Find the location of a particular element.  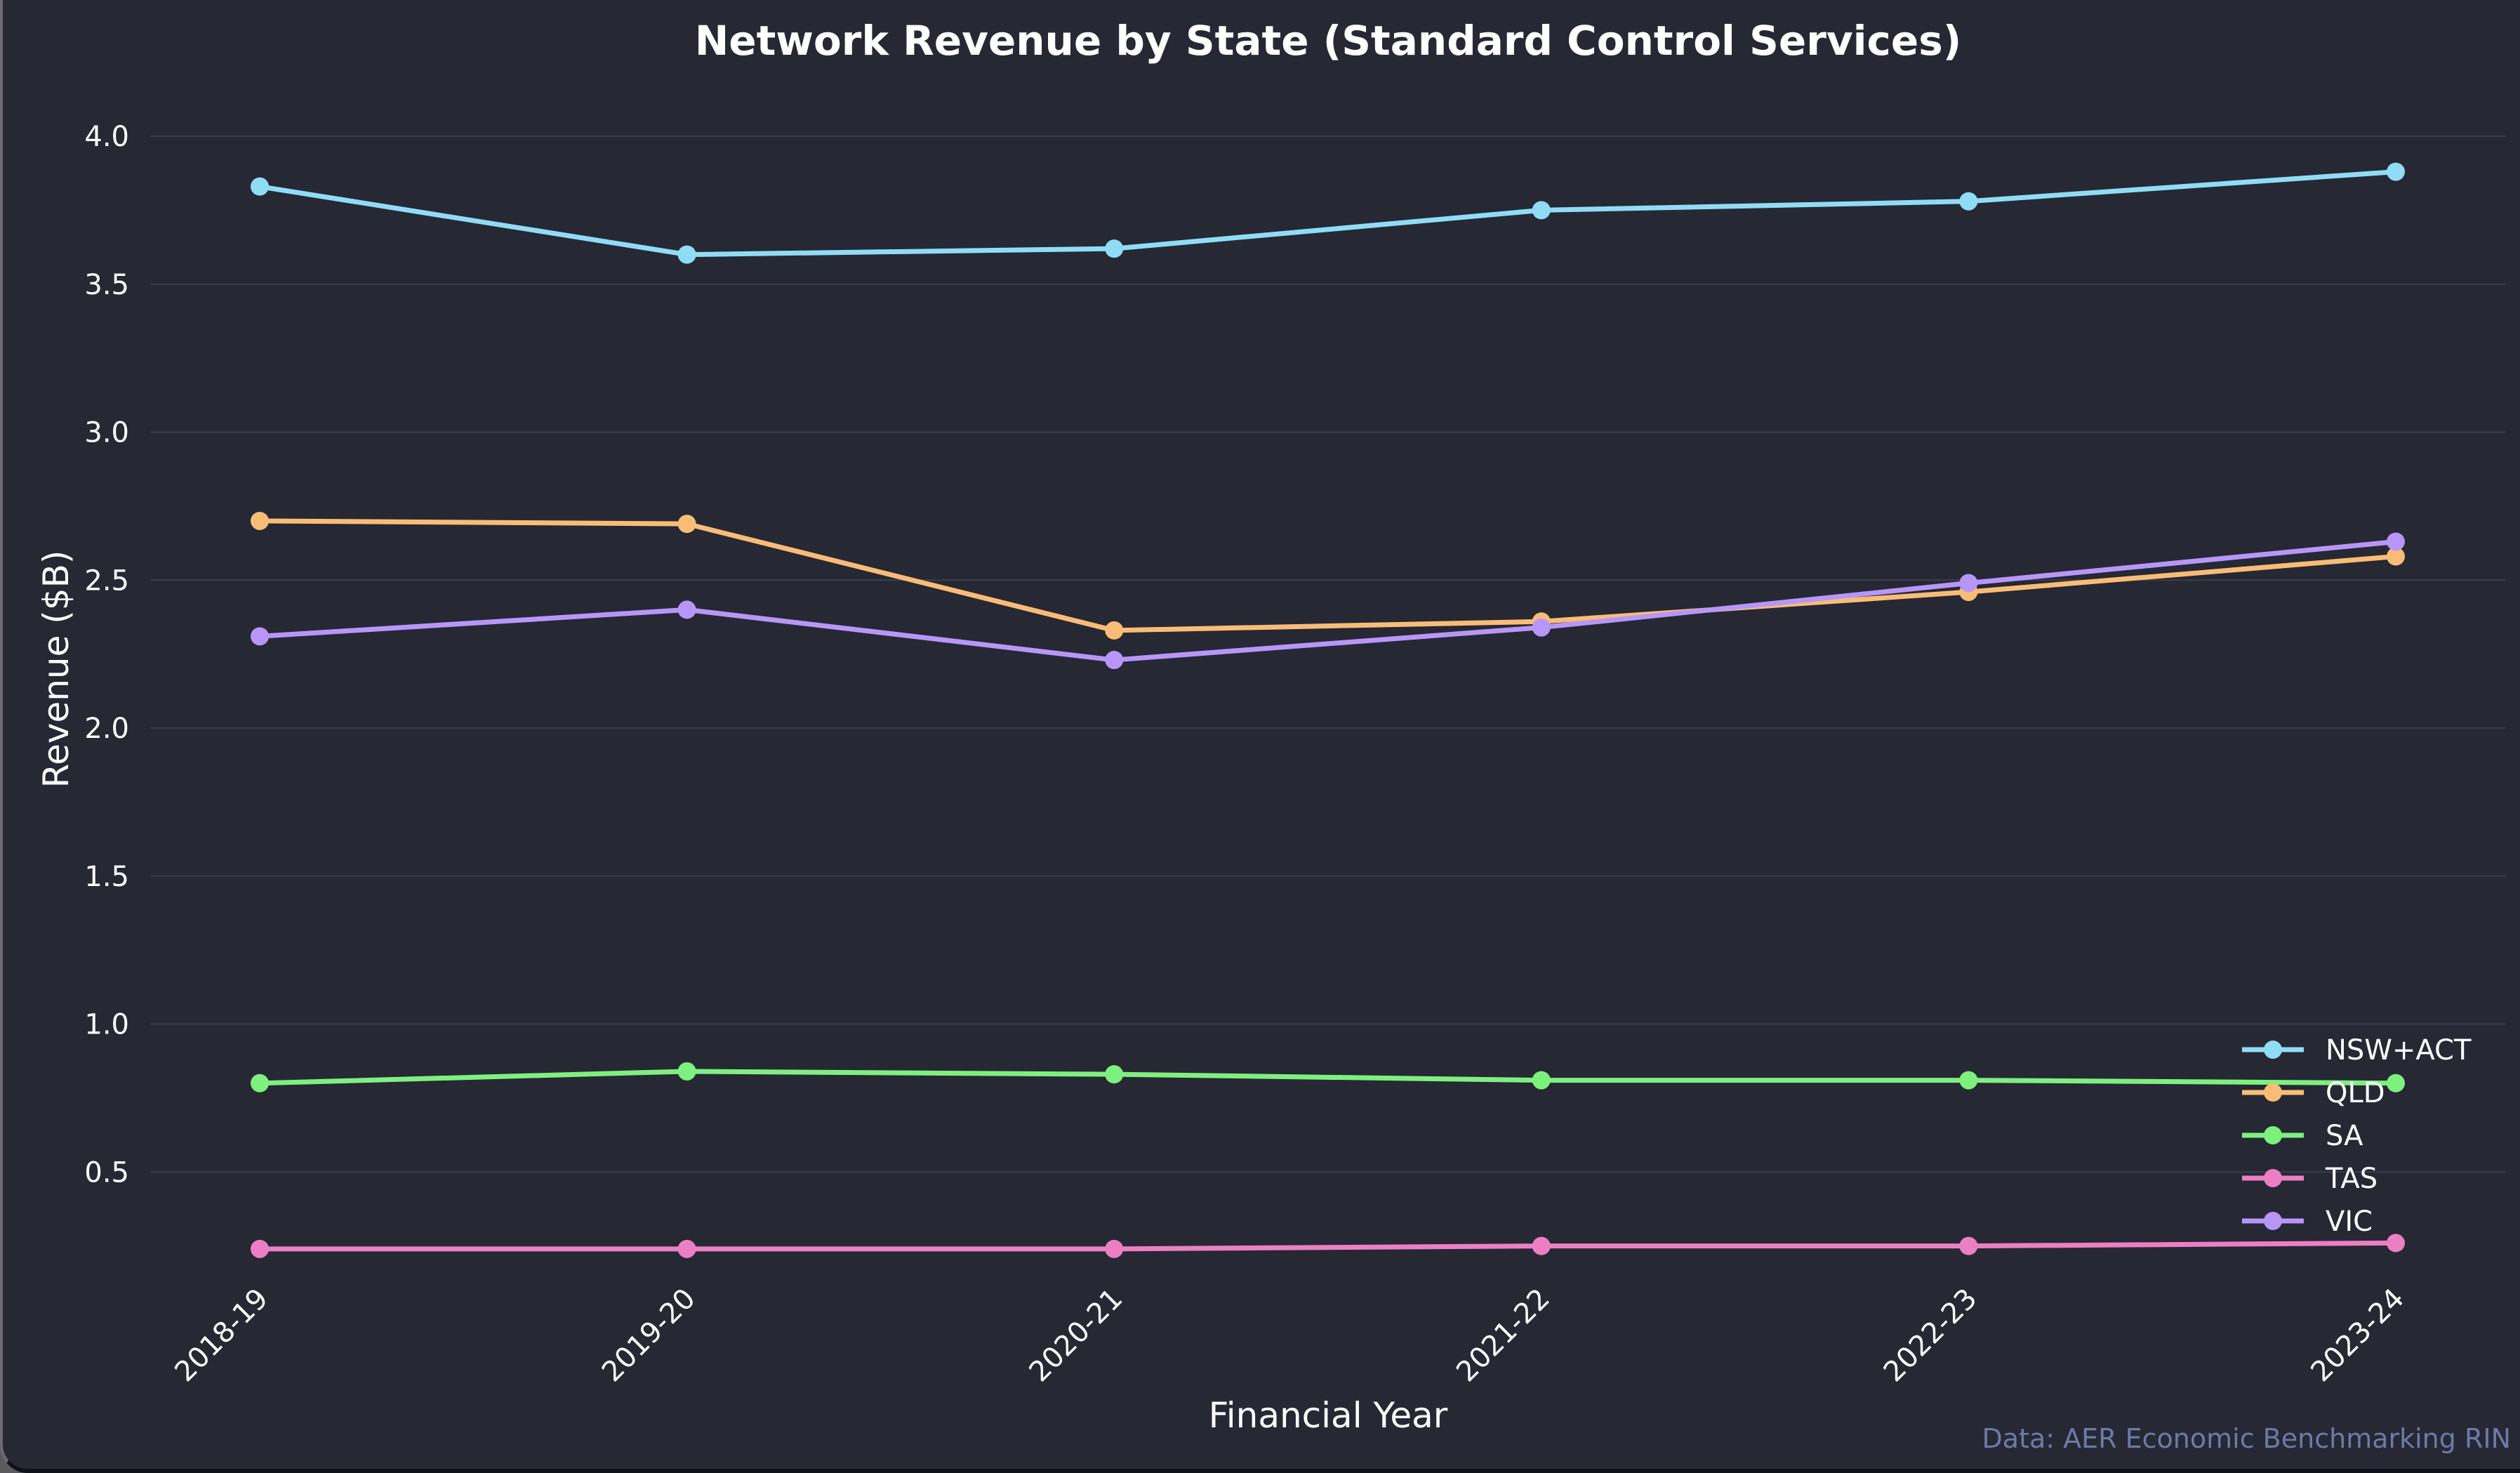

series-qld is located at coordinates (1328, 575).